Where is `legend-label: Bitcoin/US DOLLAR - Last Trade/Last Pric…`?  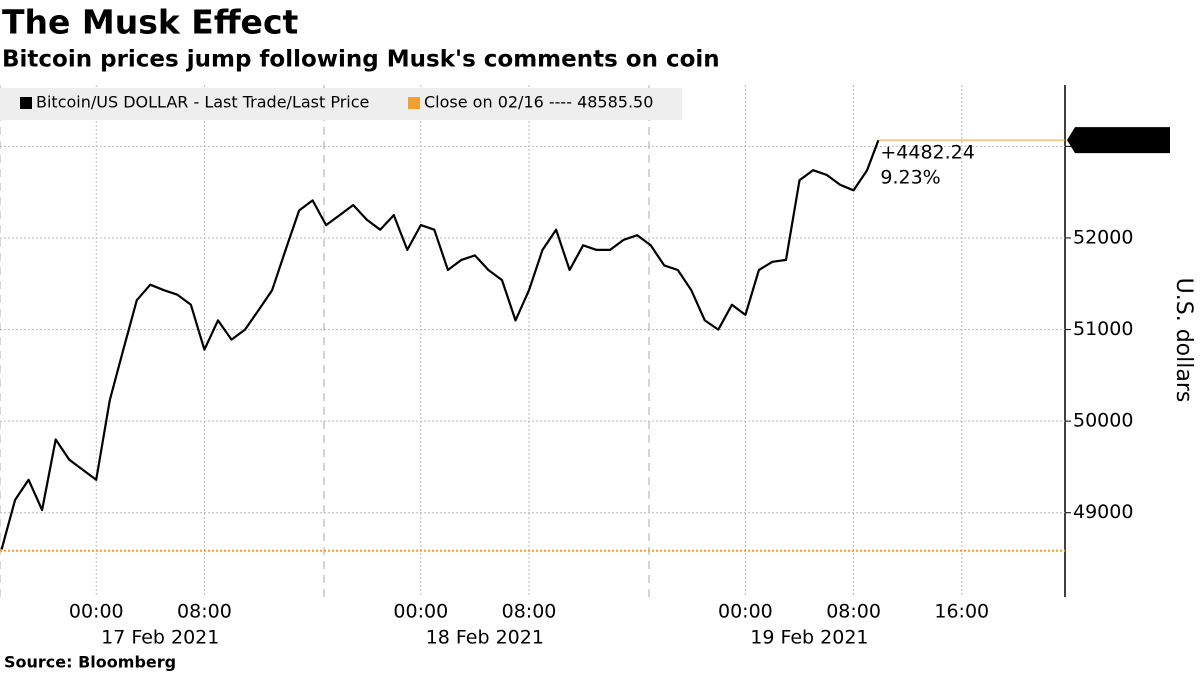 legend-label: Bitcoin/US DOLLAR - Last Trade/Last Pric… is located at coordinates (202, 102).